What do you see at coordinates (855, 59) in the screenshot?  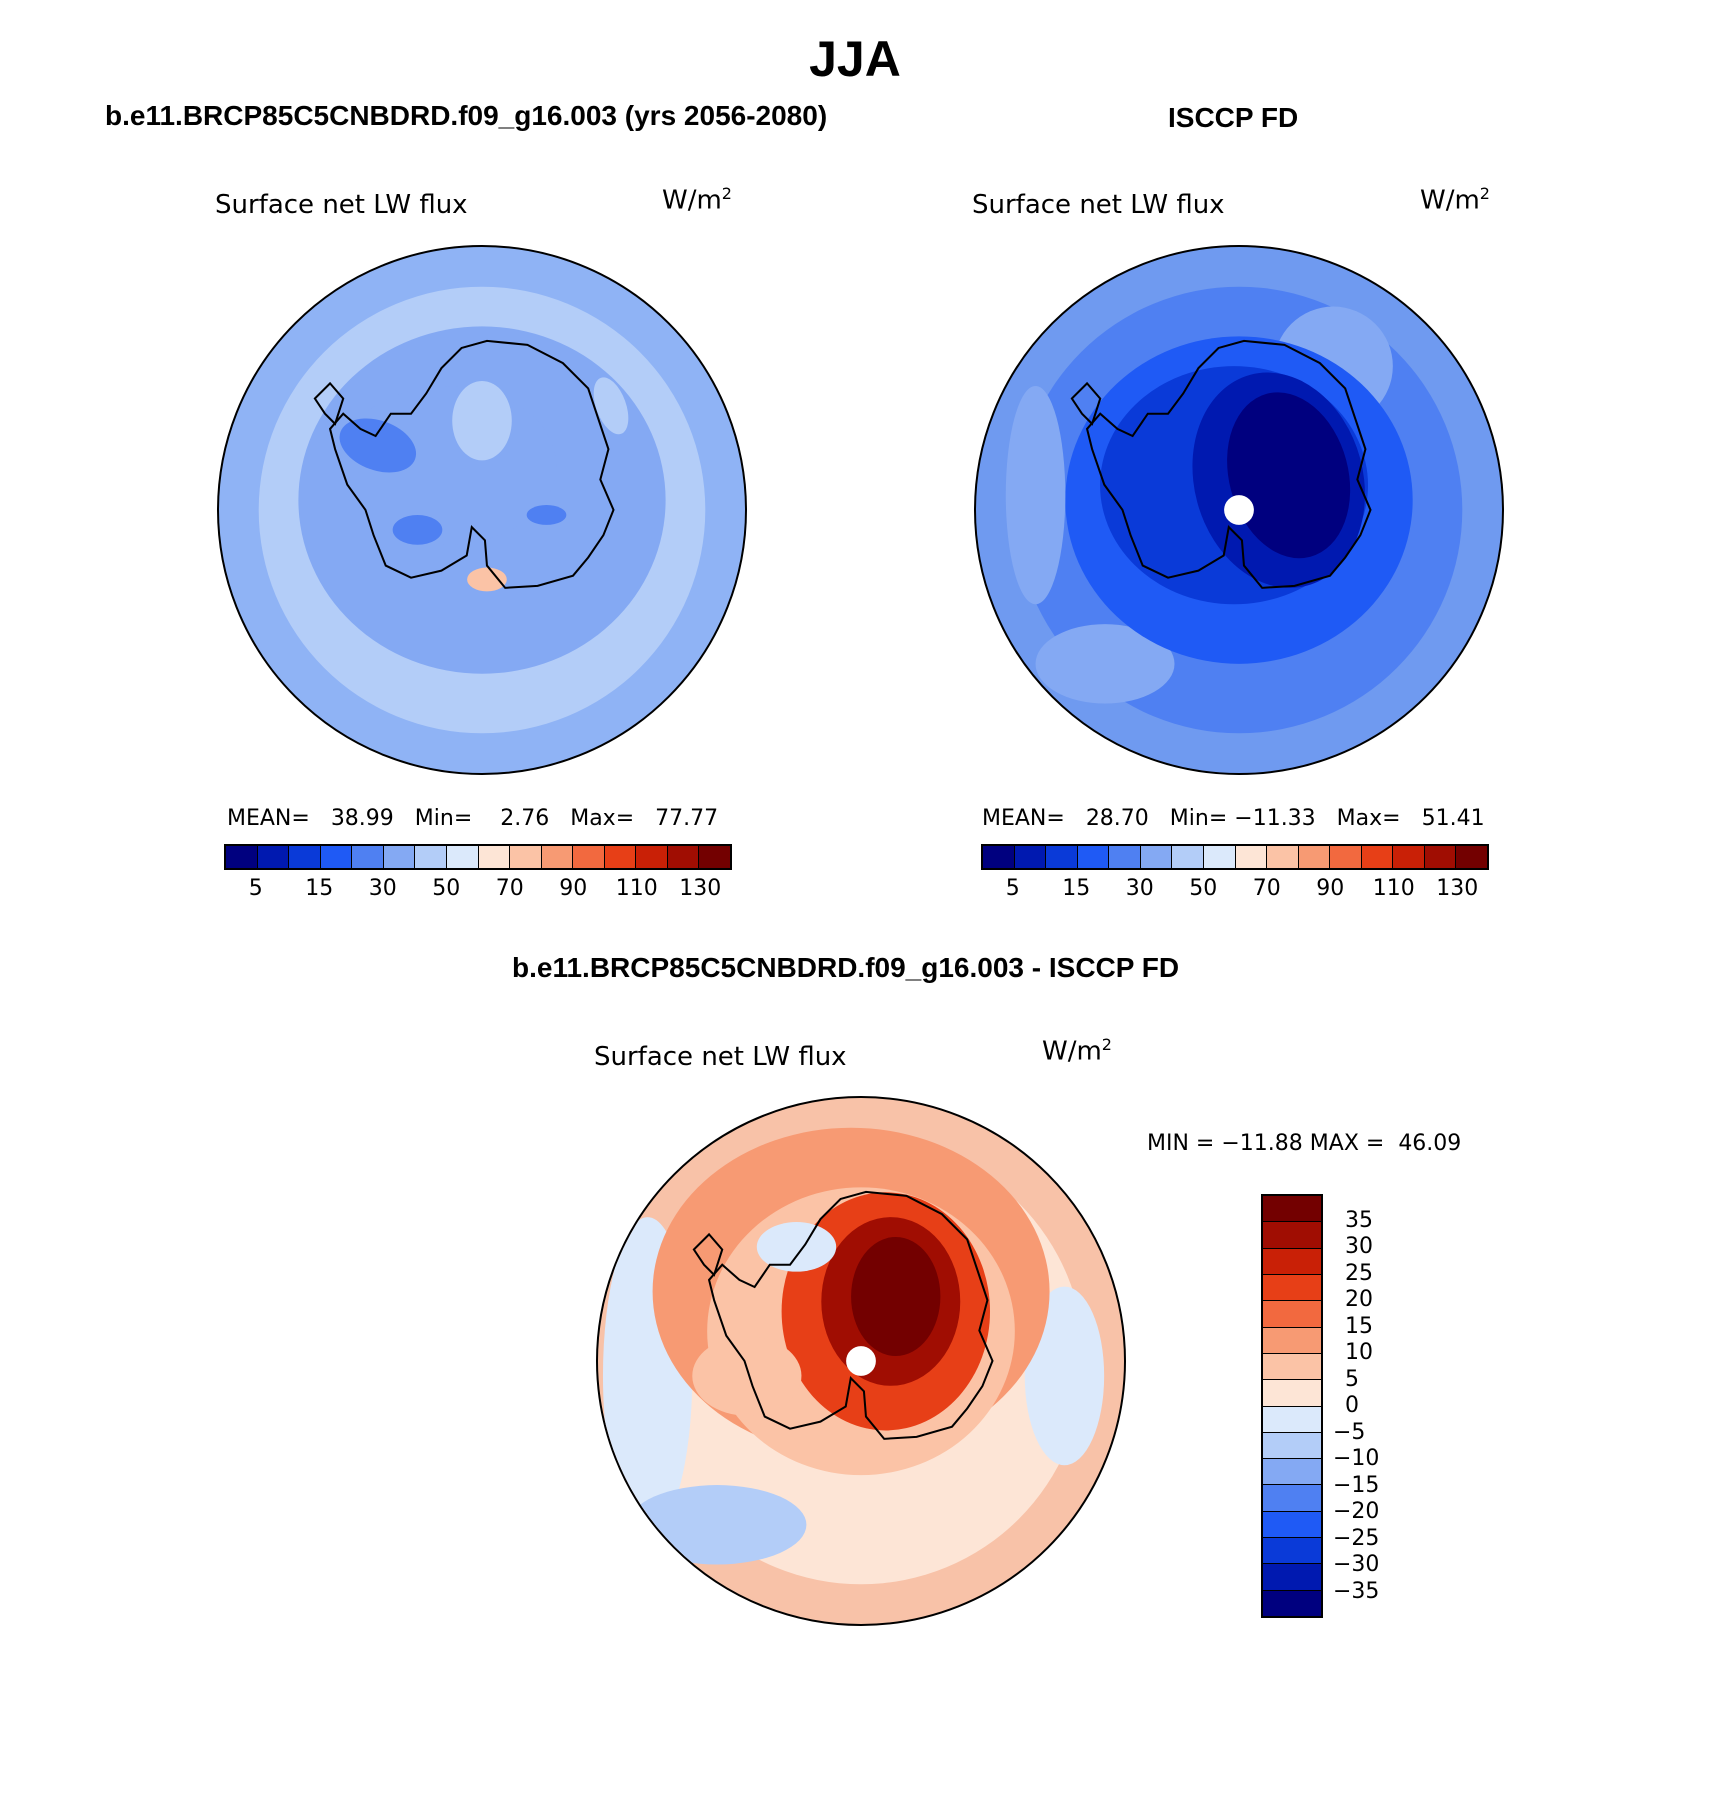 I see `main-title: JJA` at bounding box center [855, 59].